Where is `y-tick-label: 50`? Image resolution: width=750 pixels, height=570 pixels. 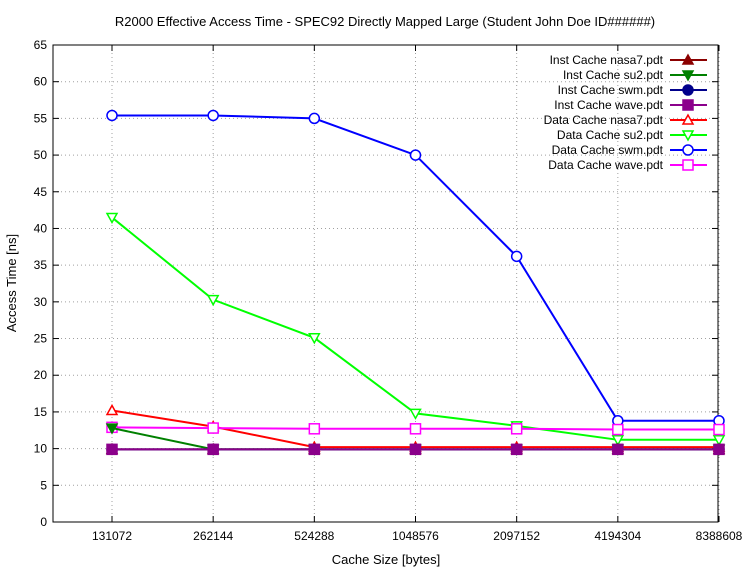 y-tick-label: 50 is located at coordinates (41, 155).